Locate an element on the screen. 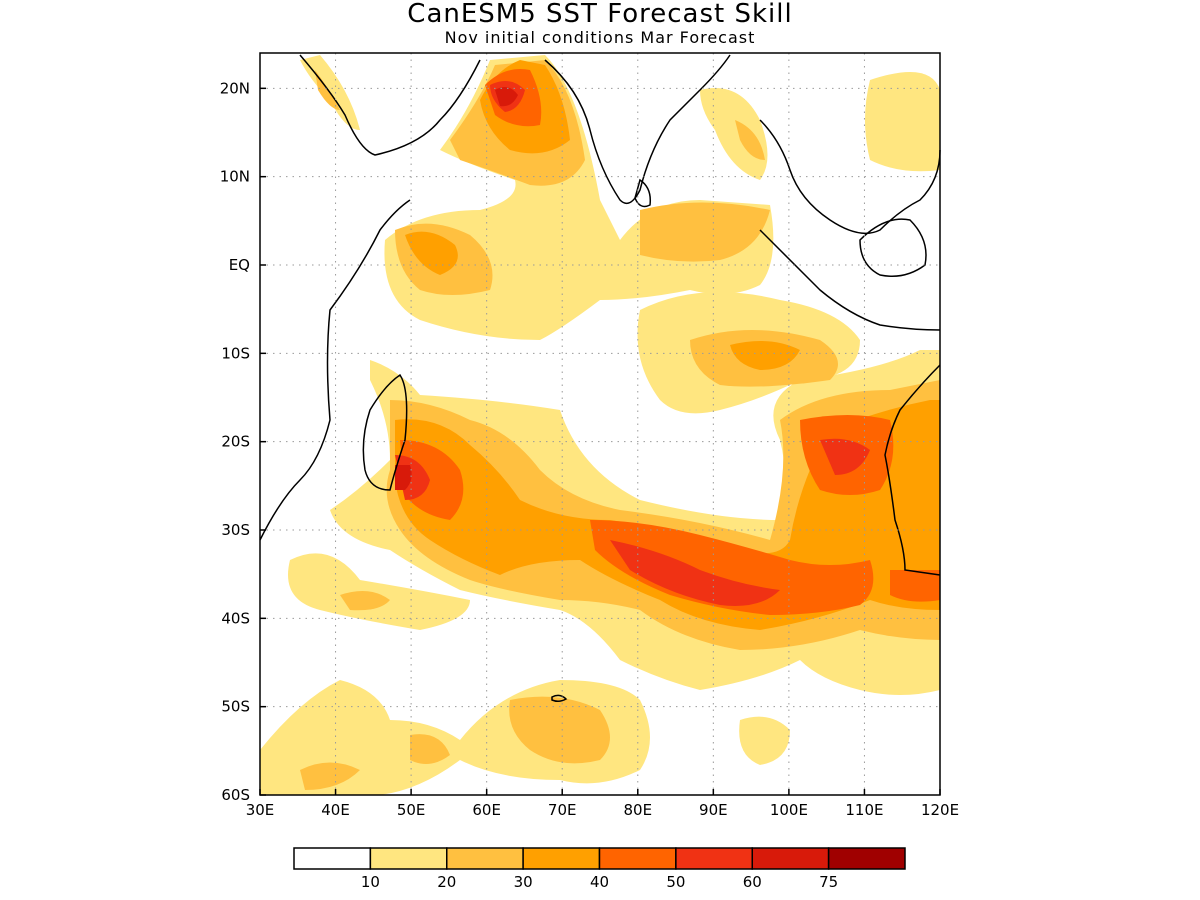 This screenshot has height=900, width=1200. x-tick-label: 30E is located at coordinates (260, 810).